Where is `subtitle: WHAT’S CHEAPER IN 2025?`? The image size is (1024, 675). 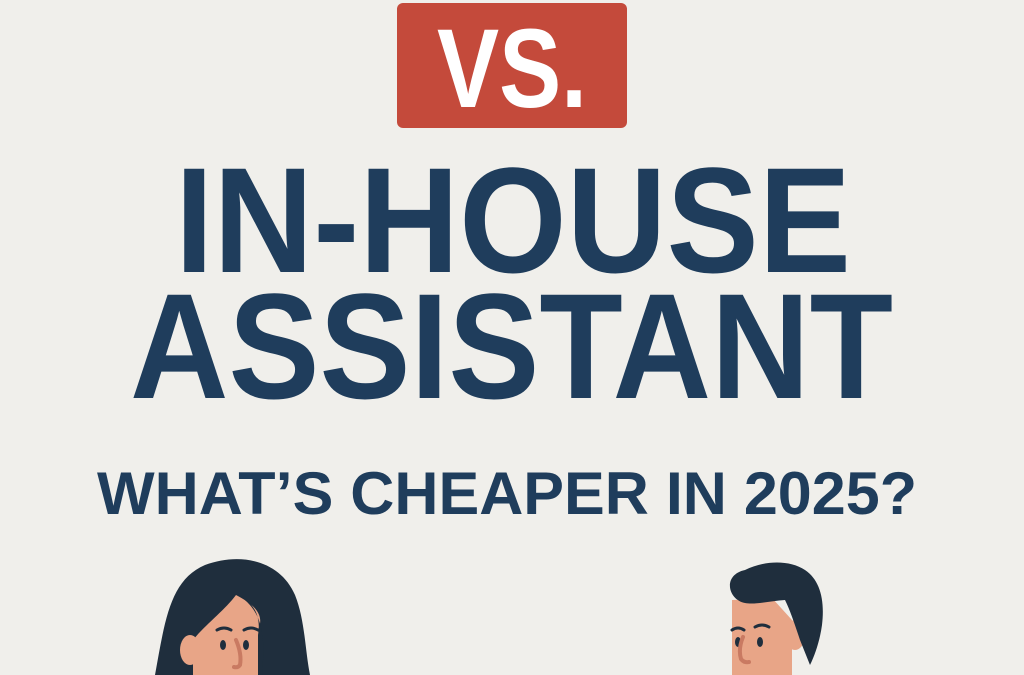
subtitle: WHAT’S CHEAPER IN 2025? is located at coordinates (507, 493).